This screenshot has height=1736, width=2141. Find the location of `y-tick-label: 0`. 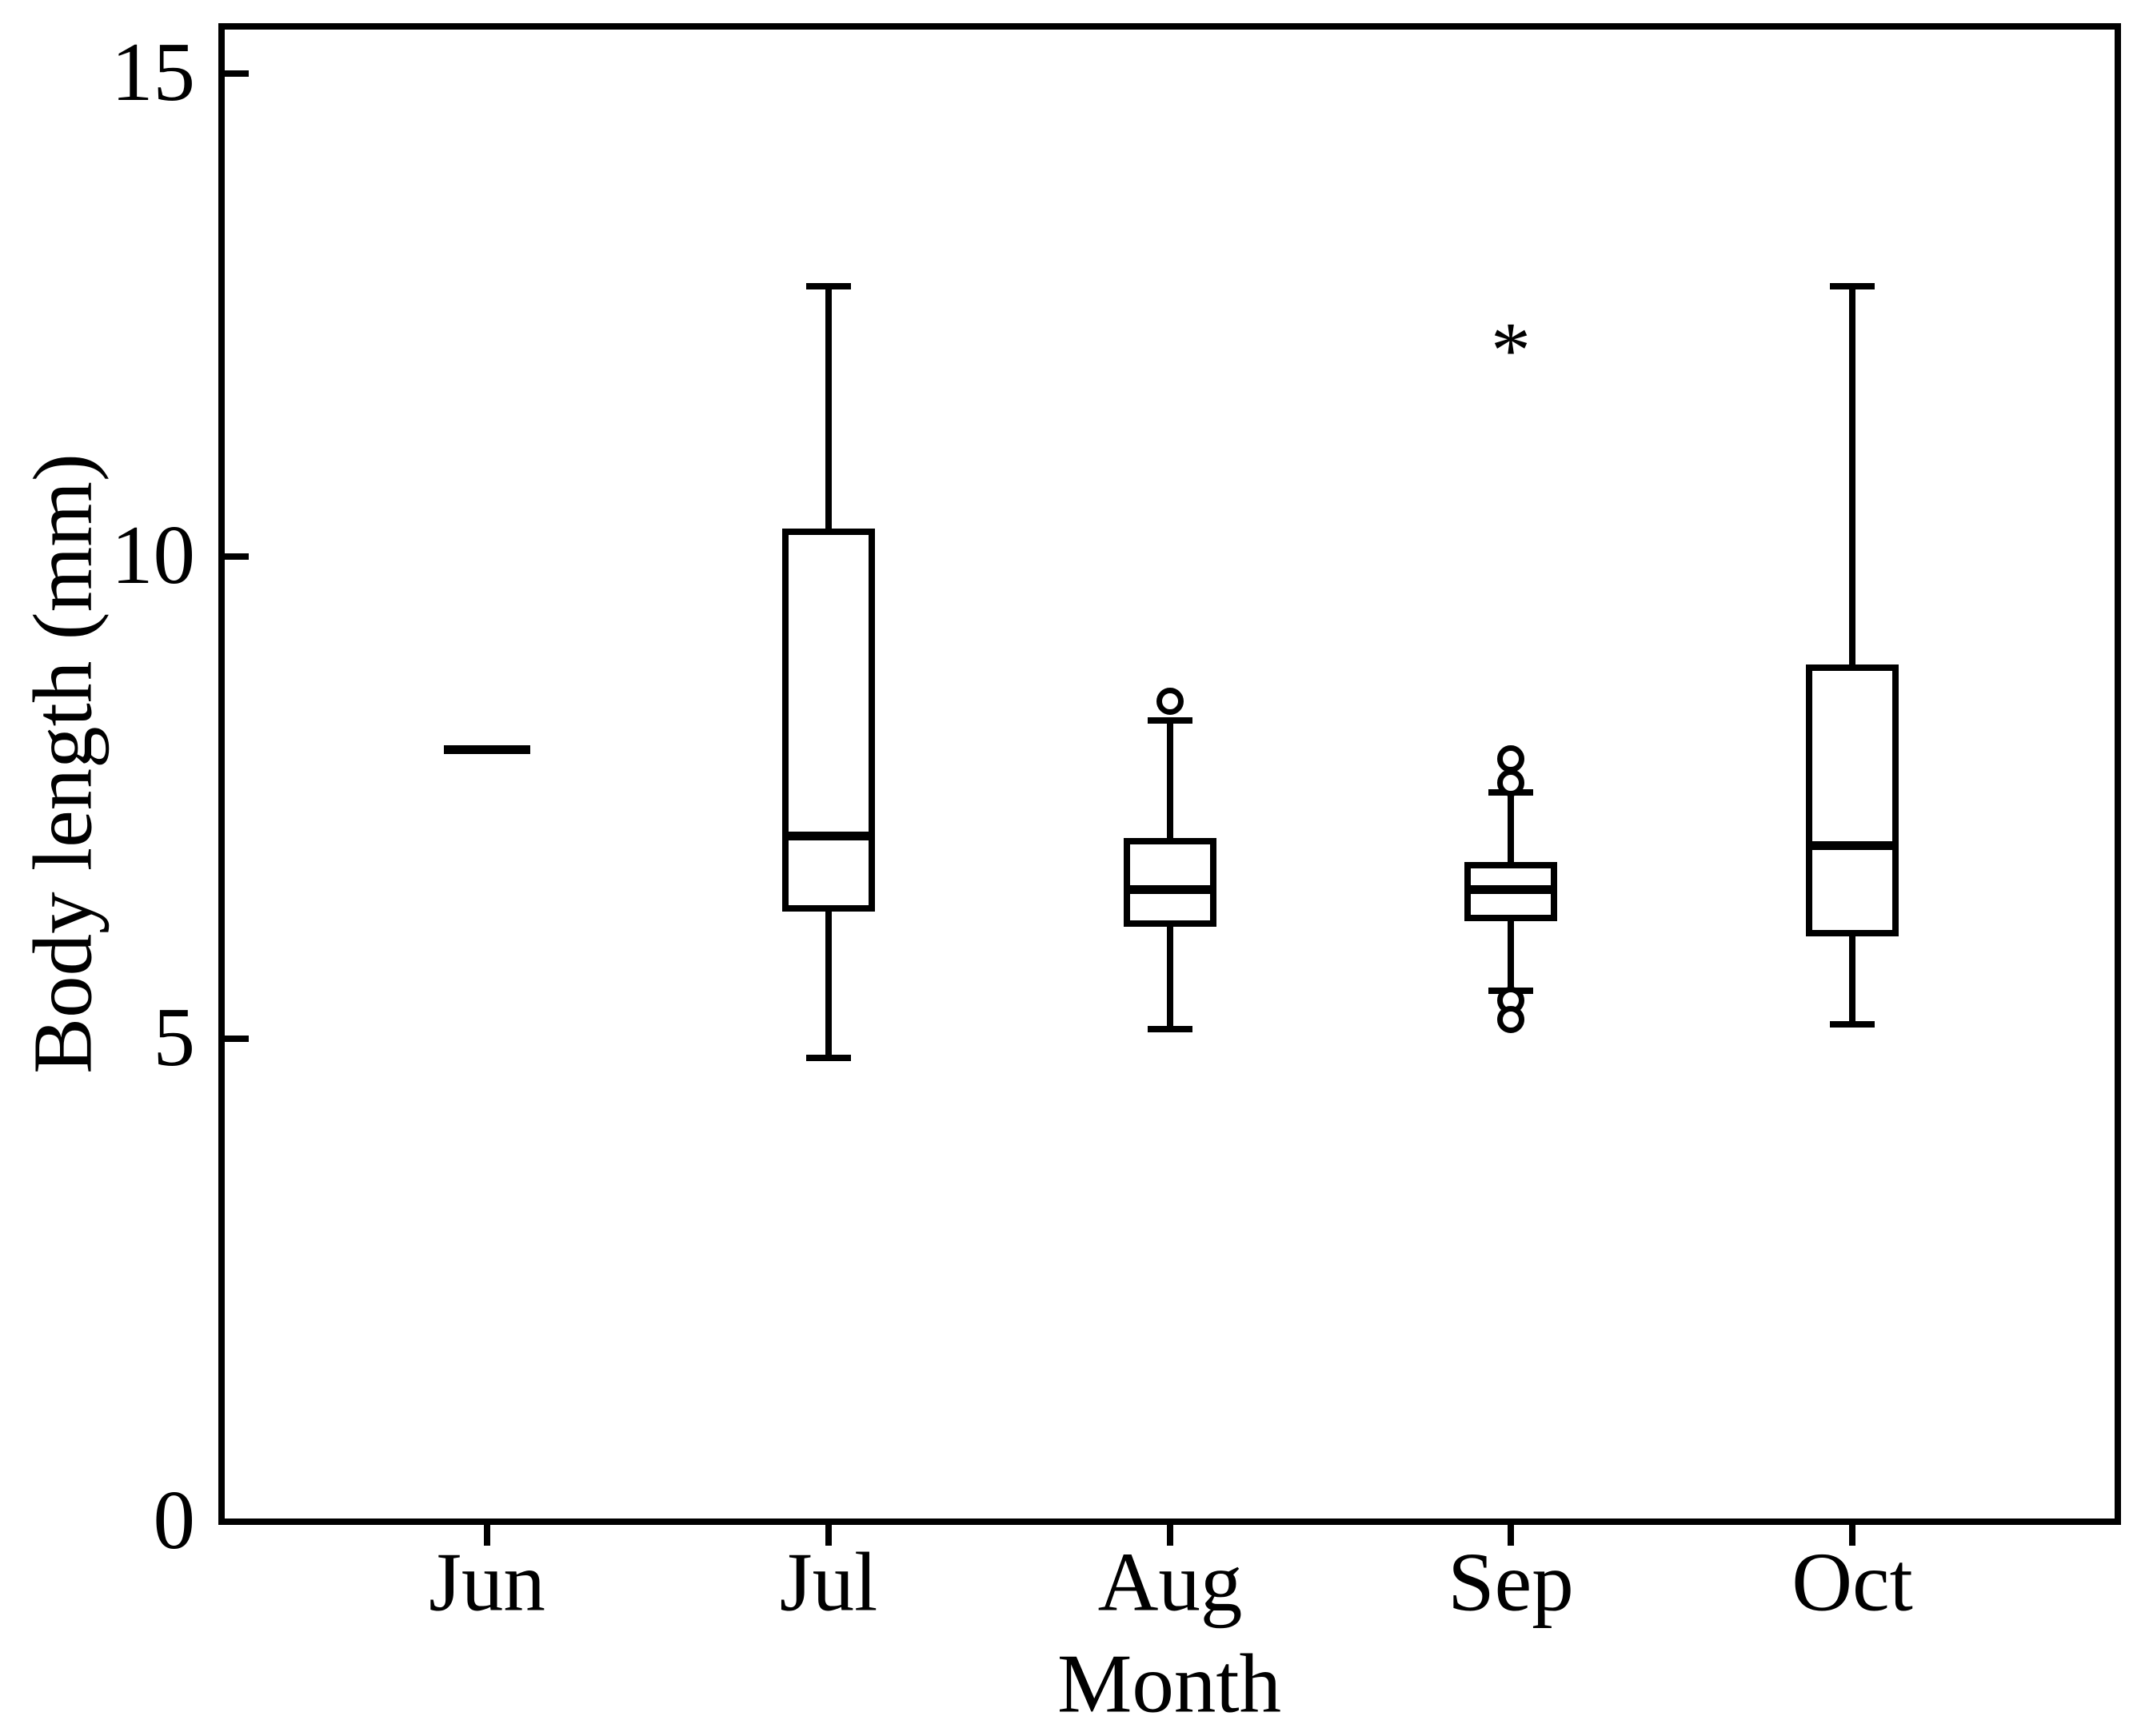

y-tick-label: 0 is located at coordinates (174, 1520).